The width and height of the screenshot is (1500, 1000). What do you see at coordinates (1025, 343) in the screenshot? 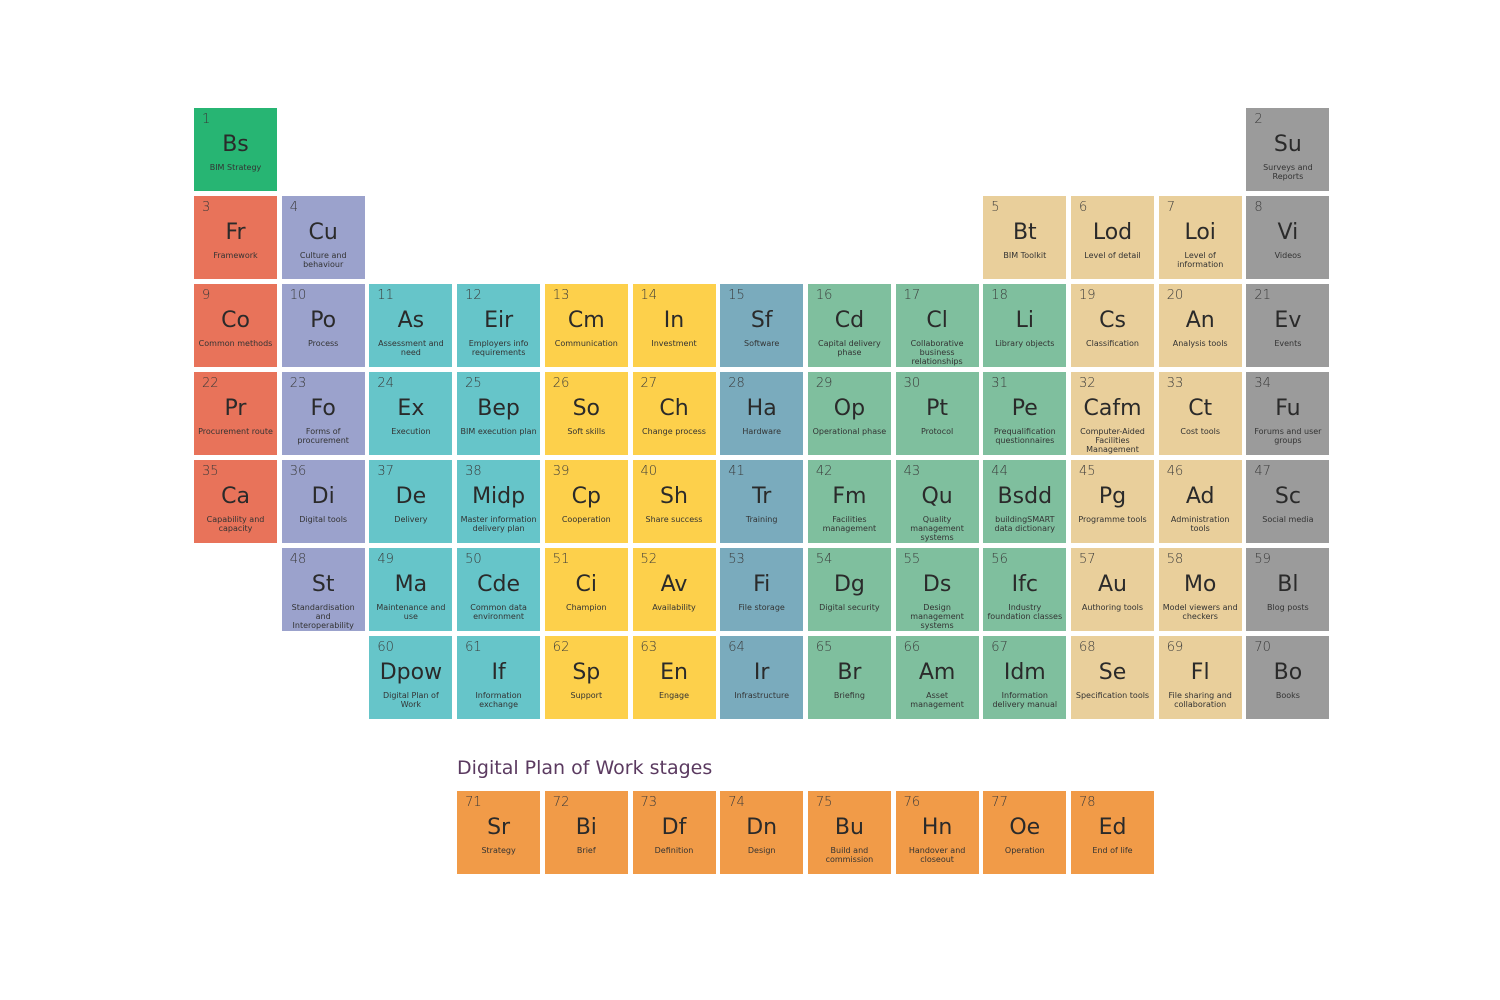
I see `element-name: Library objects` at bounding box center [1025, 343].